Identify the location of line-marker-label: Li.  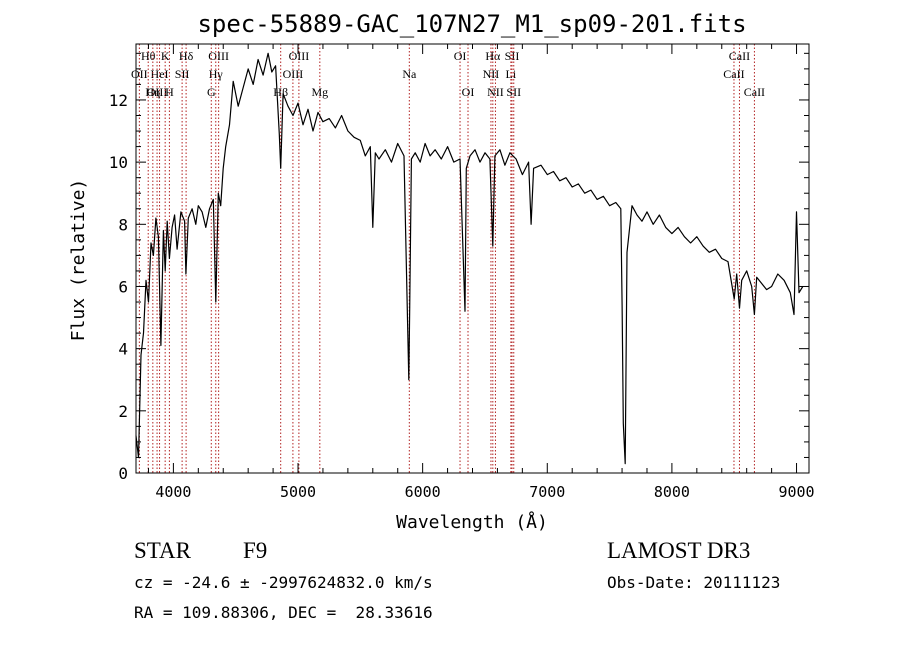
(511, 74).